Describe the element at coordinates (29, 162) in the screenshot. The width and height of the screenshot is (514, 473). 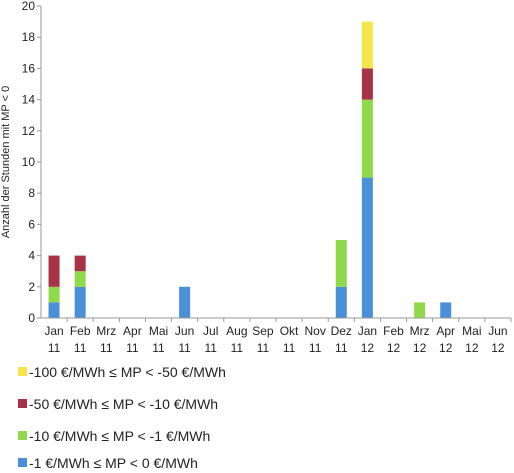
I see `y-tick-label: 10` at that location.